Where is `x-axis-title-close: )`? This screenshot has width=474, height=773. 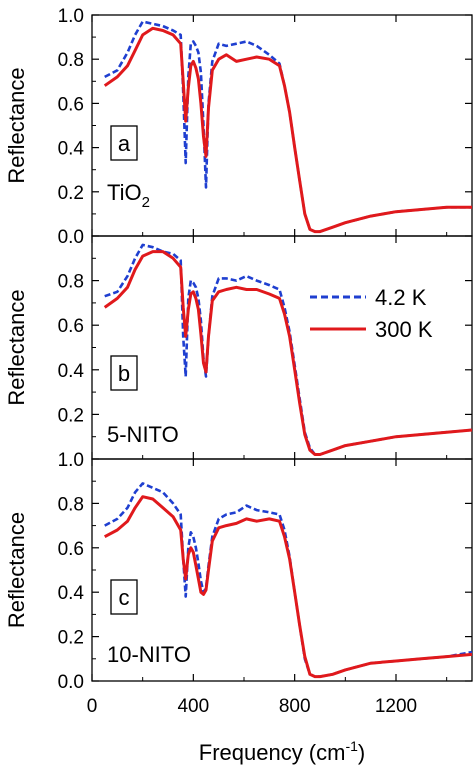
x-axis-title-close: ) is located at coordinates (361, 752).